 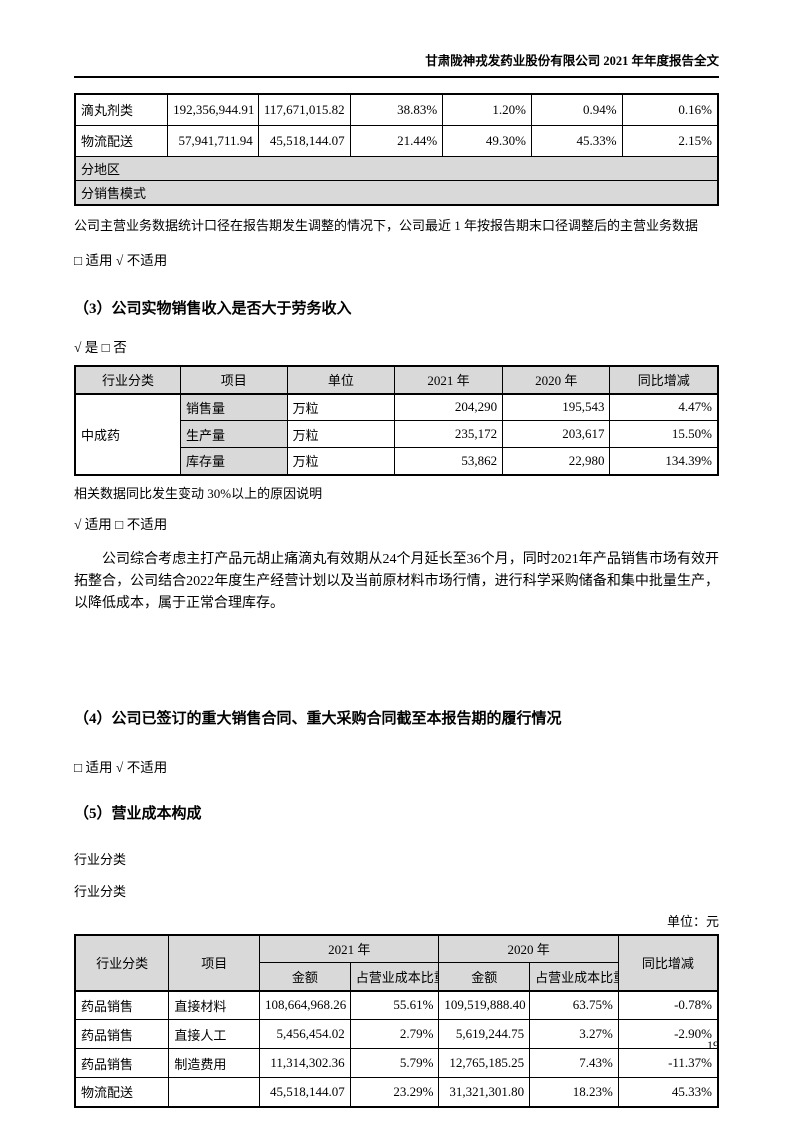 I want to click on table-cell: 滴丸剂类, so click(x=121, y=109).